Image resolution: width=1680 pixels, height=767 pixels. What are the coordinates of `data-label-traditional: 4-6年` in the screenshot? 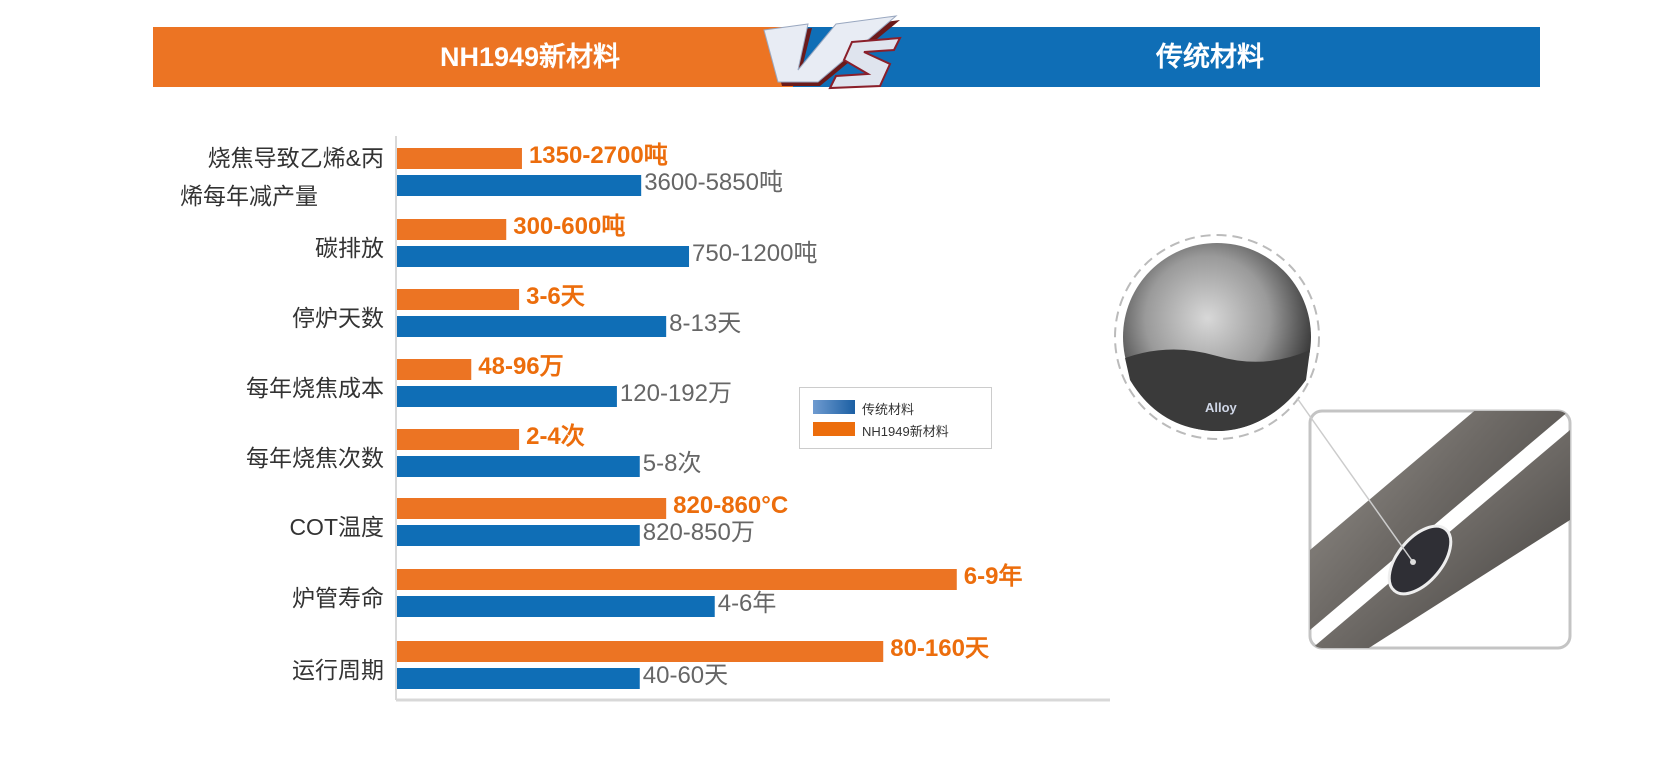 It's located at (747, 603).